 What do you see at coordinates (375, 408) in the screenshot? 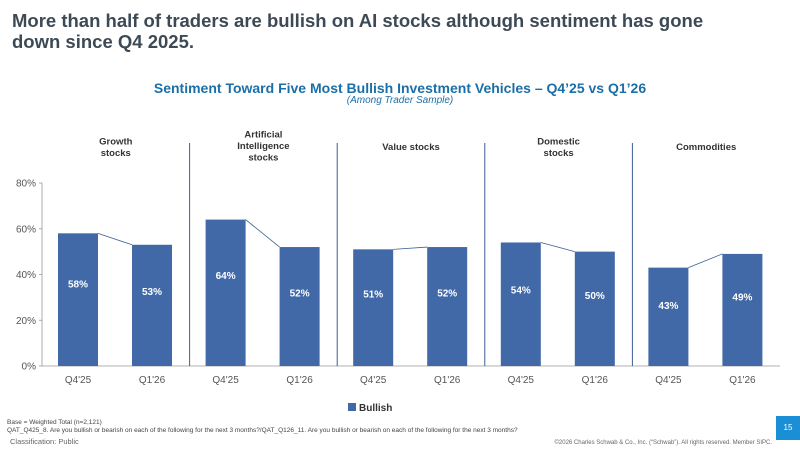
I see `legend-label: Bullish` at bounding box center [375, 408].